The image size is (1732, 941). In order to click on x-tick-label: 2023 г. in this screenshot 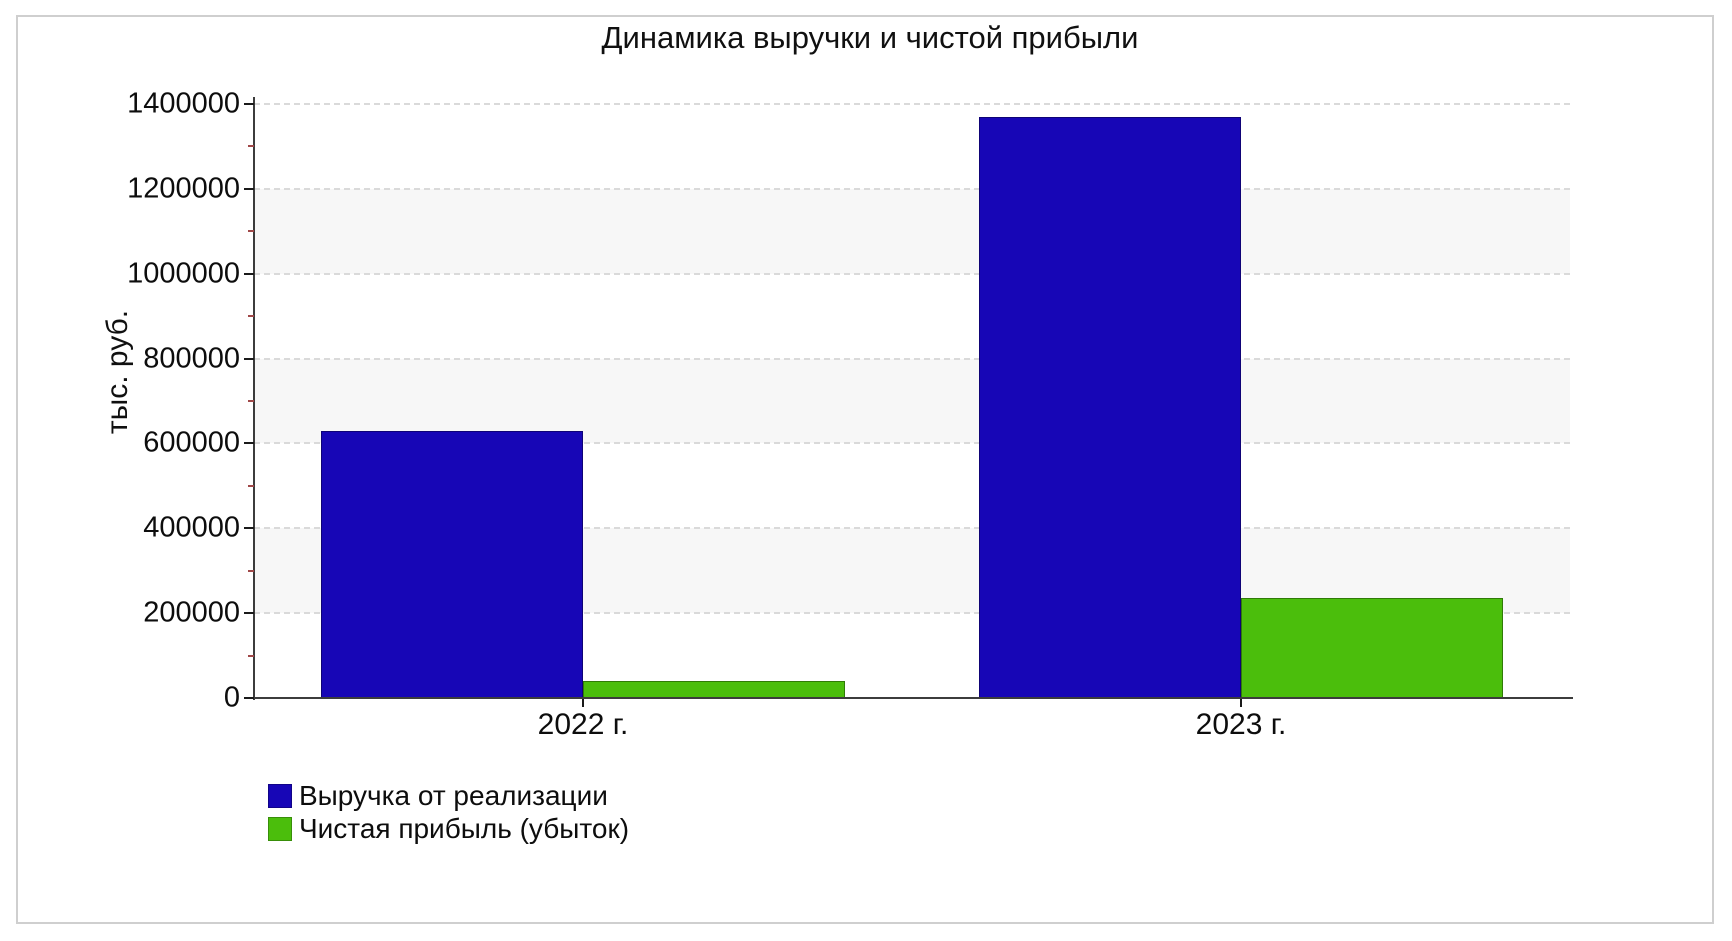, I will do `click(1241, 724)`.